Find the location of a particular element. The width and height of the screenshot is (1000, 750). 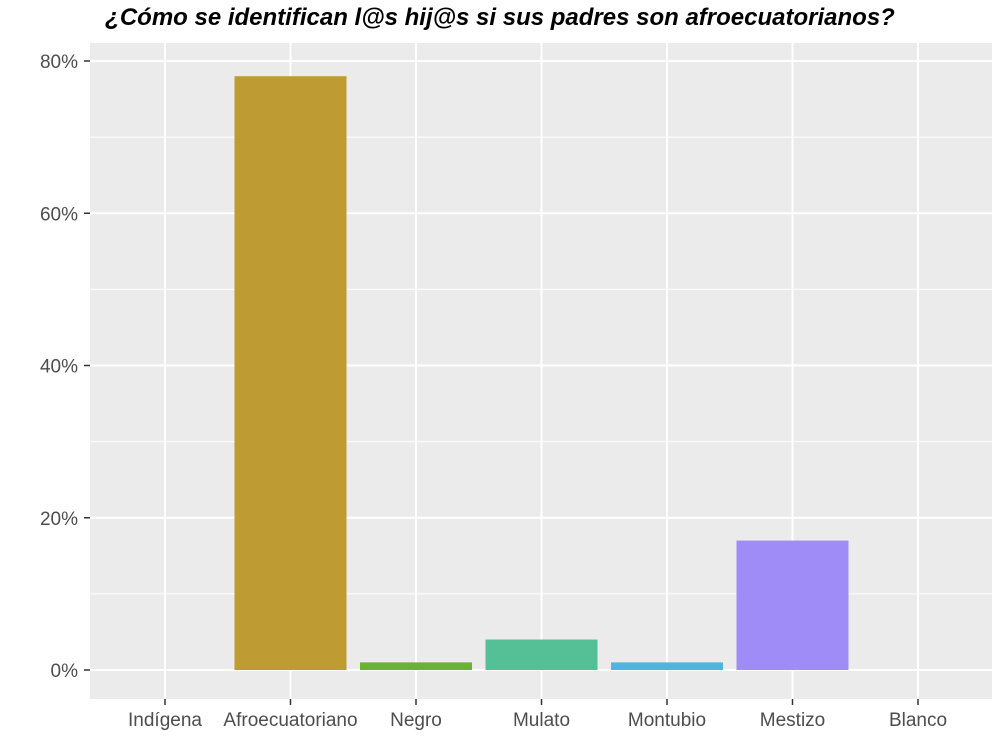

x-tick-label: Negro is located at coordinates (416, 720).